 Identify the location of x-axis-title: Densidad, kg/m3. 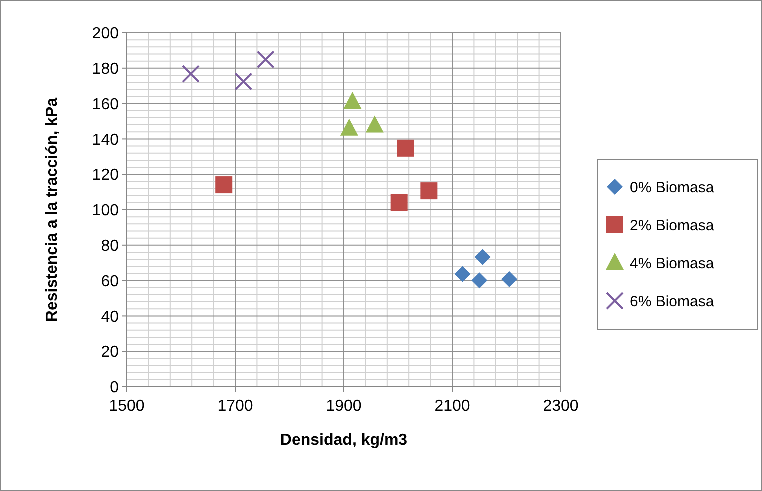
(344, 440).